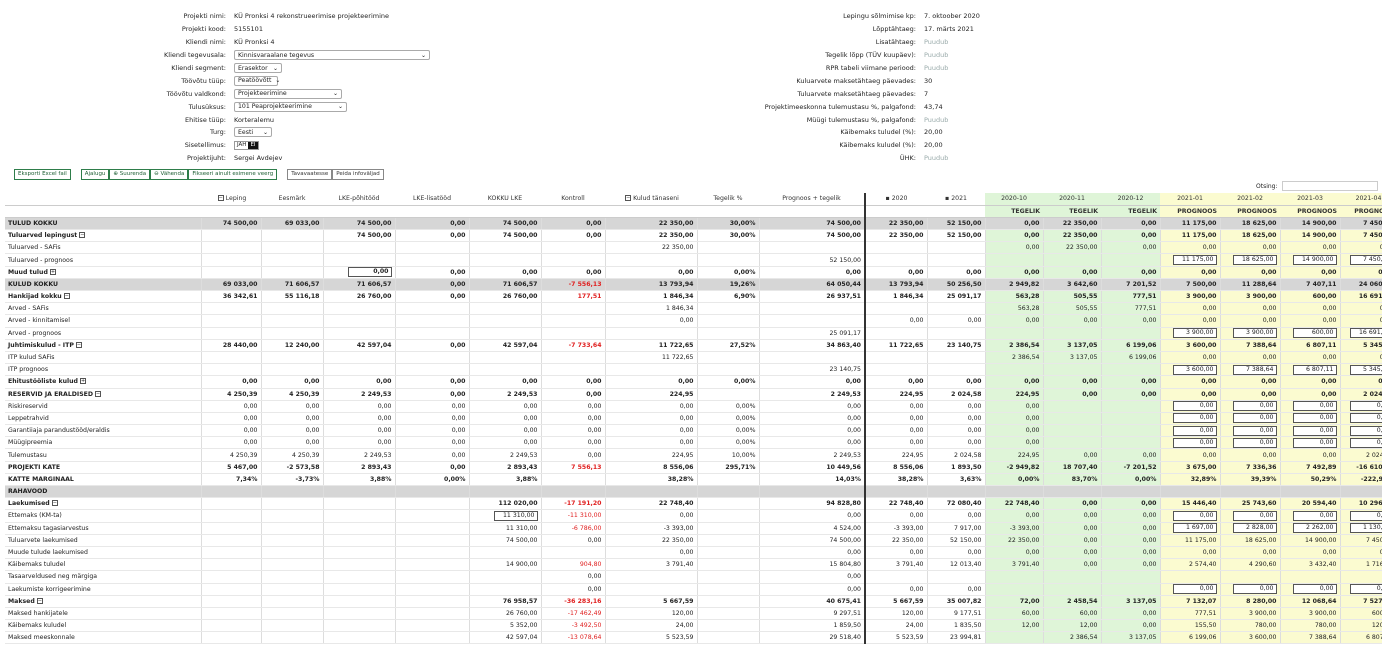 Image resolution: width=1382 pixels, height=651 pixels. I want to click on export-excel-button: Eksporti Excel fail, so click(42, 174).